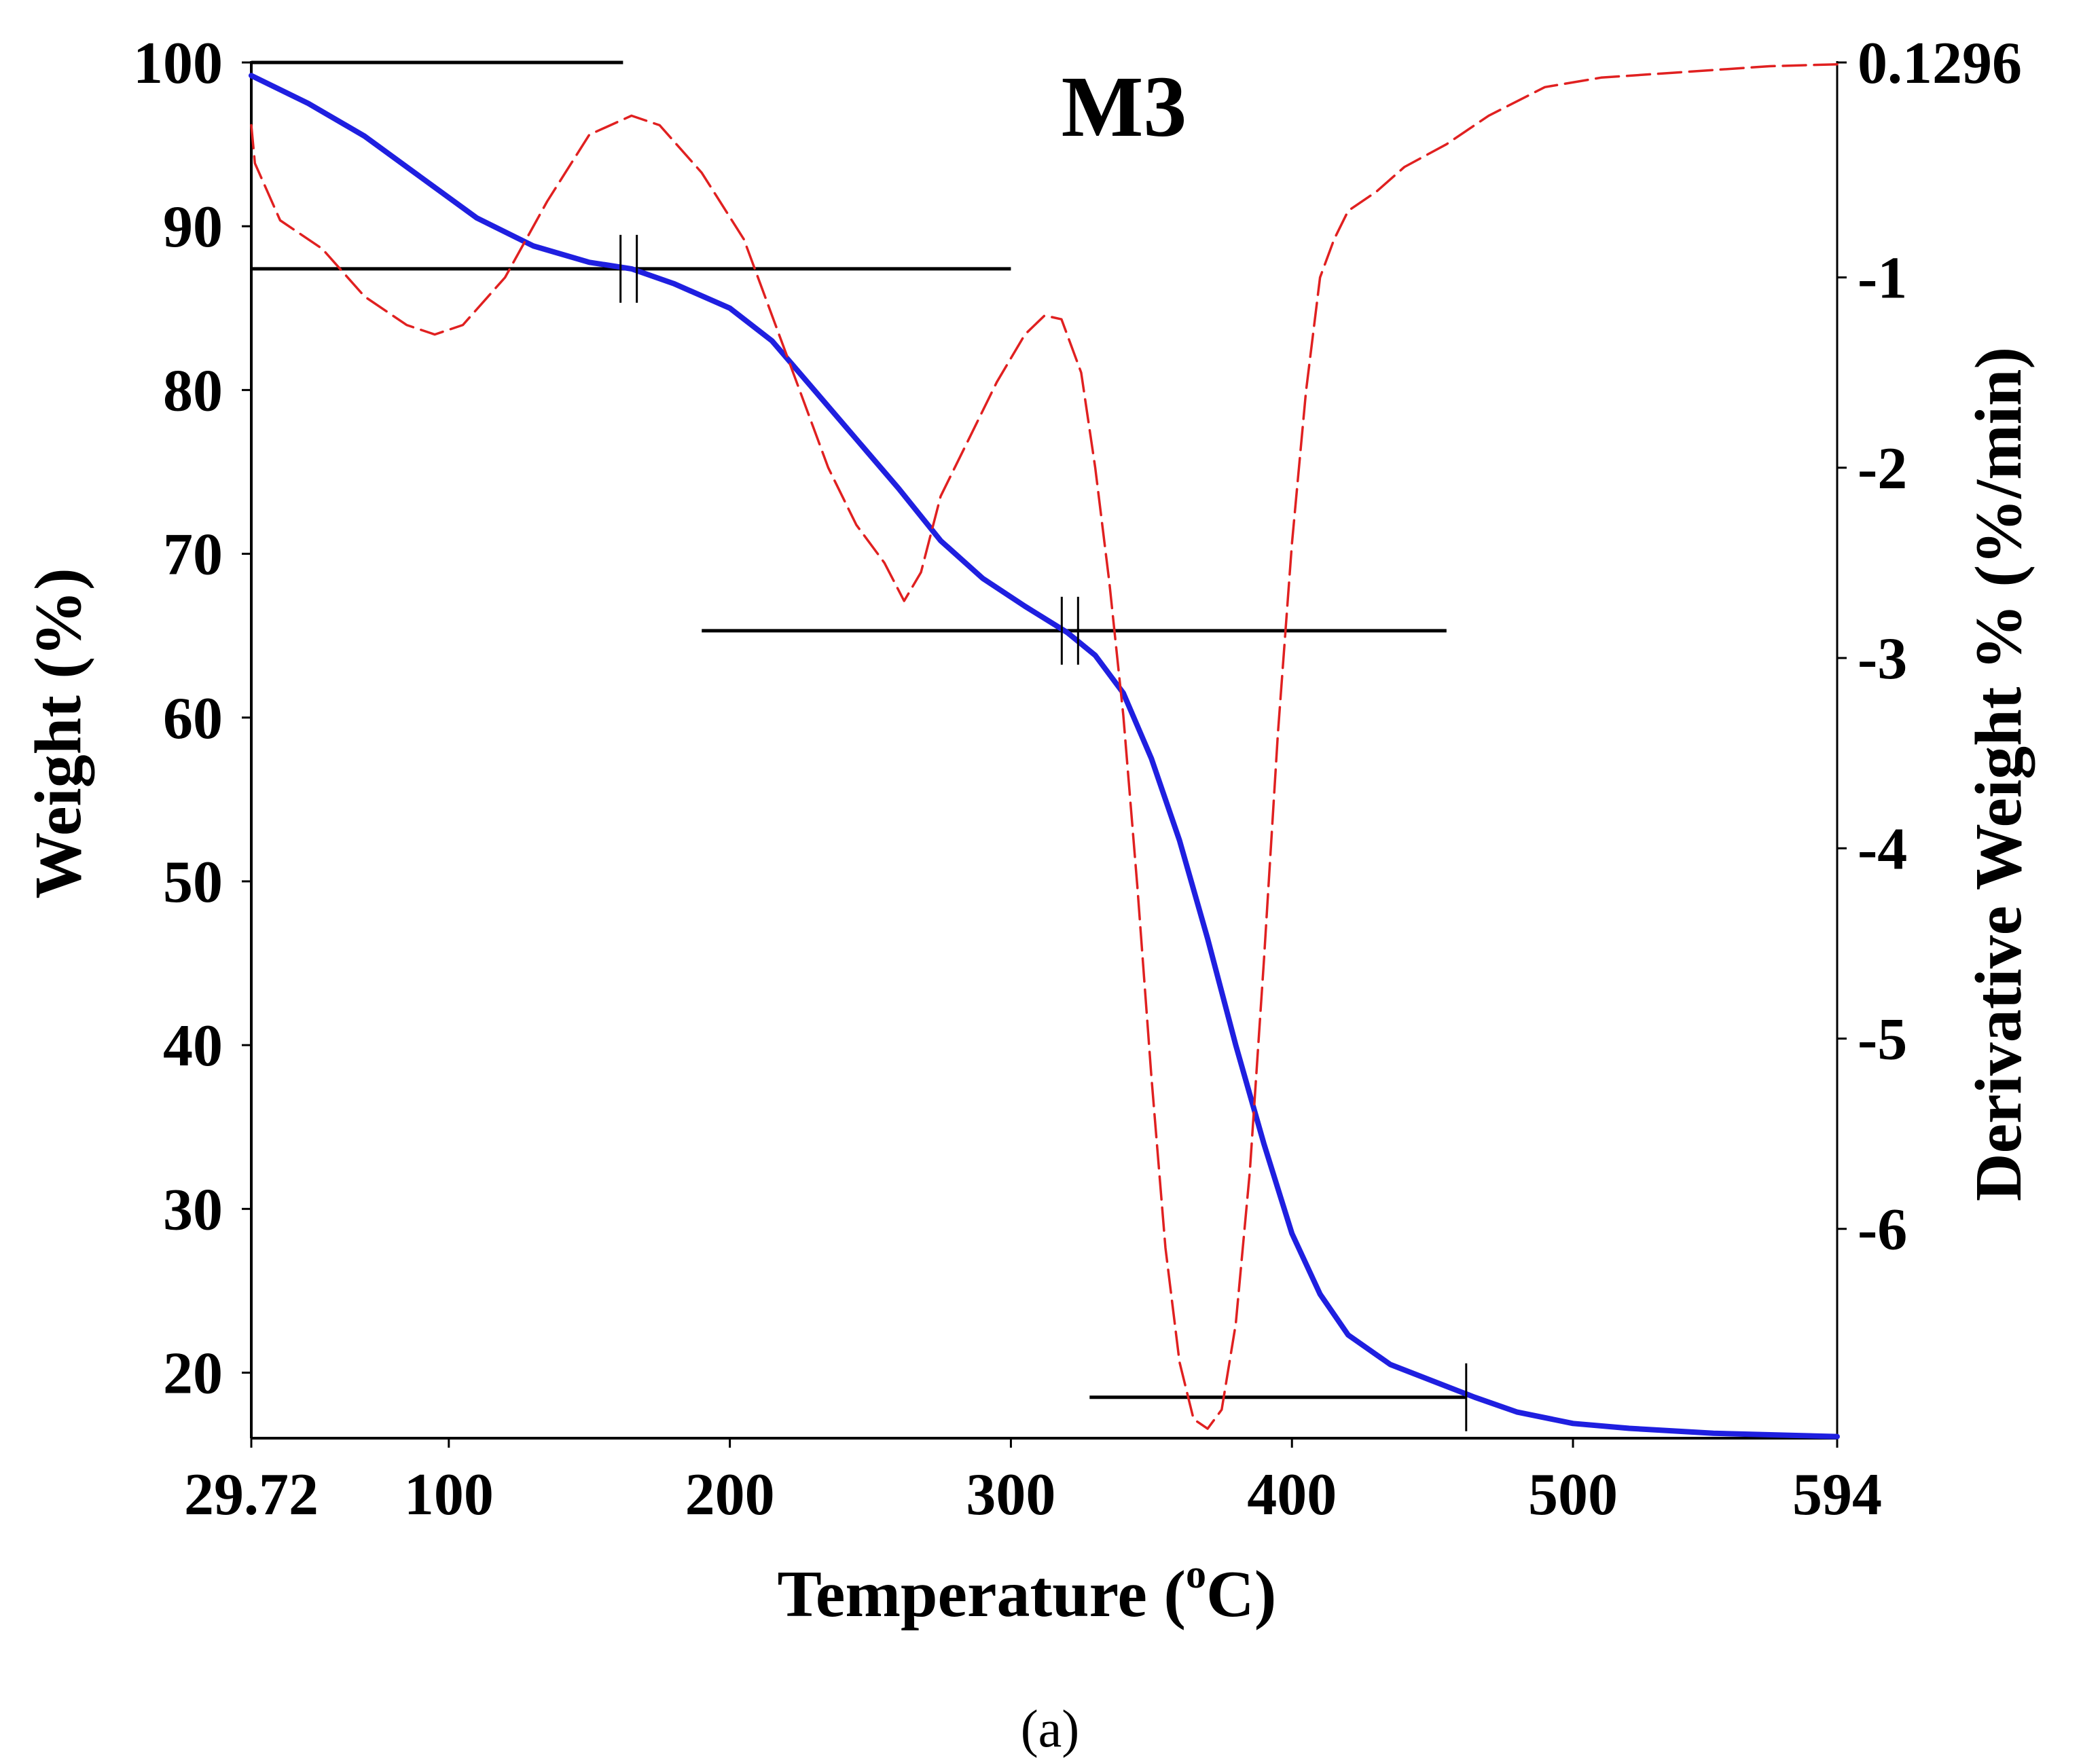 This screenshot has width=2100, height=1758. What do you see at coordinates (449, 1495) in the screenshot?
I see `x-tick-label: 100` at bounding box center [449, 1495].